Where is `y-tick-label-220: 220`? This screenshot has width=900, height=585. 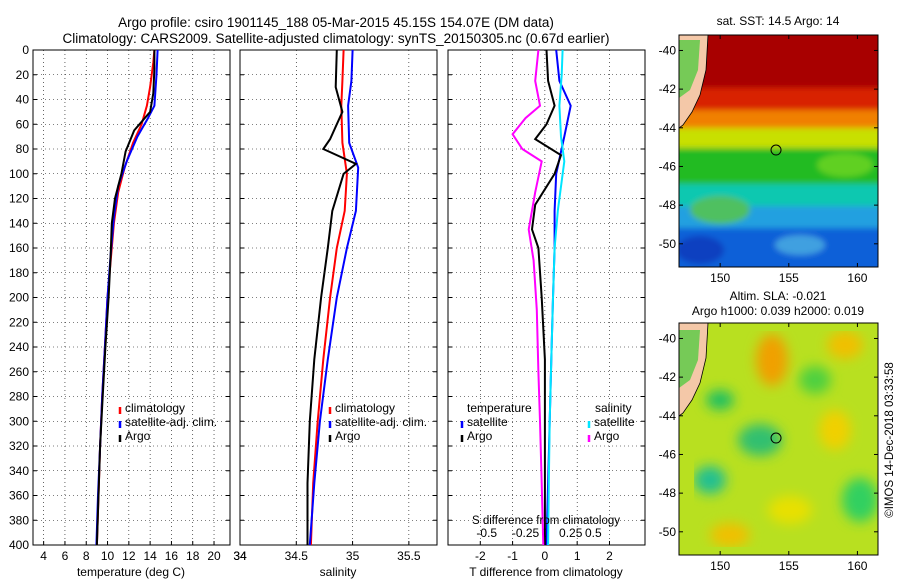
y-tick-label-220: 220 is located at coordinates (19, 322).